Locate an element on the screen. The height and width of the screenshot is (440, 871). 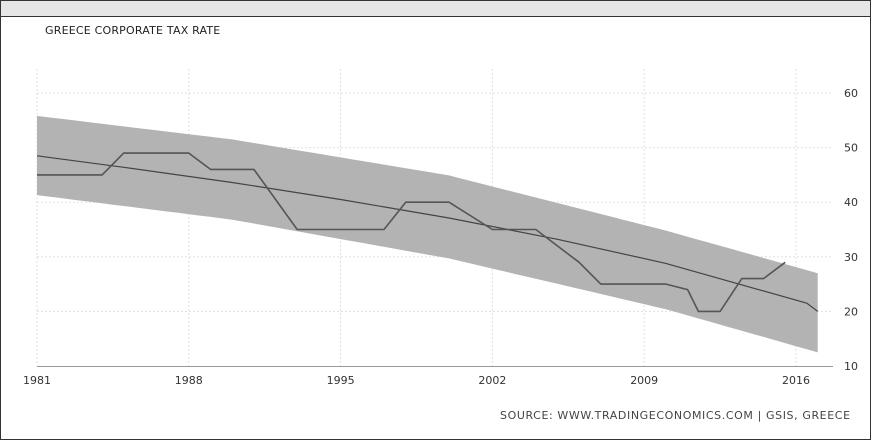
y-tick-label: 60 is located at coordinates (851, 93).